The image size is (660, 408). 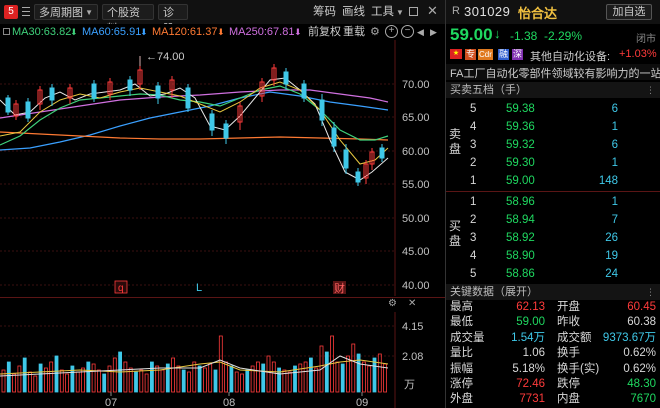 What do you see at coordinates (66, 12) in the screenshot?
I see `multi-period-dropdown: 多周期图 ▼` at bounding box center [66, 12].